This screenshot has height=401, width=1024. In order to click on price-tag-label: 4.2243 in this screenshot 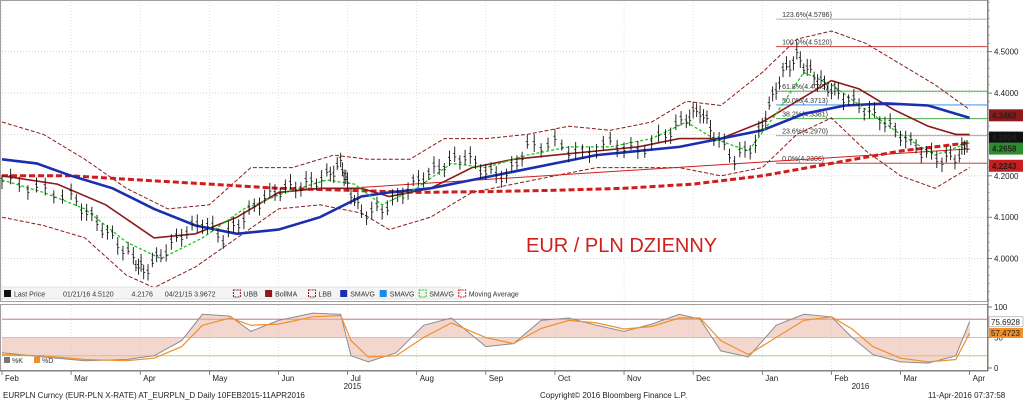, I will do `click(1004, 166)`.